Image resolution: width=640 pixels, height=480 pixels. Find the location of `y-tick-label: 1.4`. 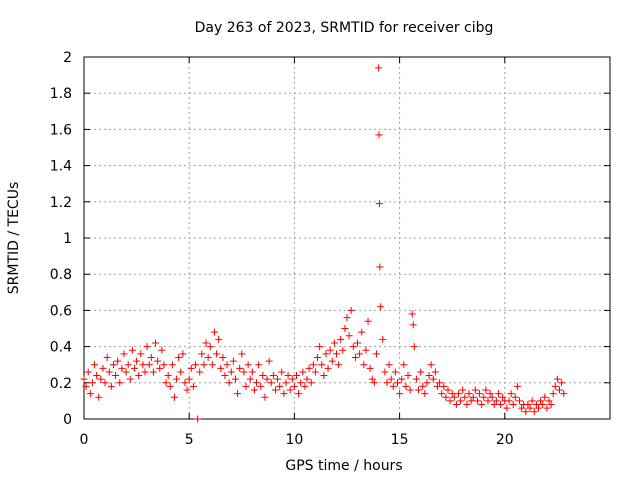

y-tick-label: 1.4 is located at coordinates (61, 167).